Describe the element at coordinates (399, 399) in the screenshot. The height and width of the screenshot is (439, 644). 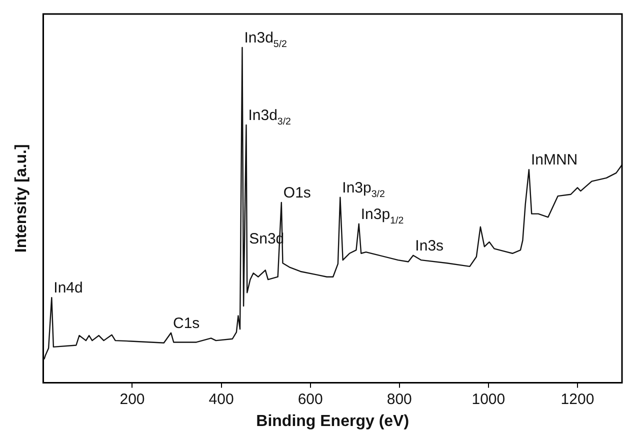
I see `x-tick-label: 800` at that location.